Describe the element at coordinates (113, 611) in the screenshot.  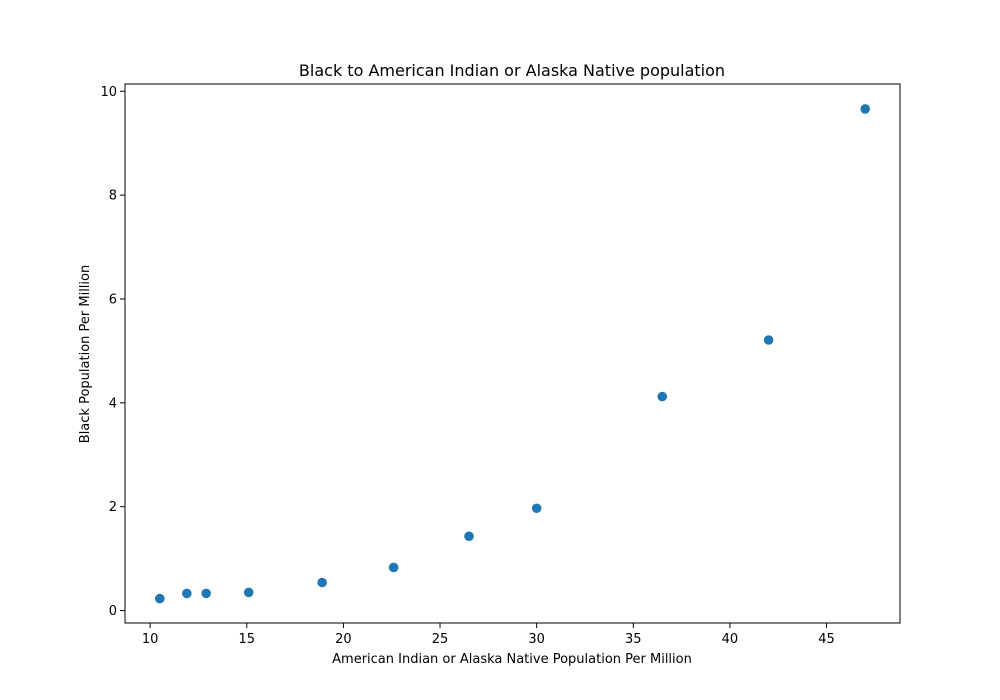
I see `y-tick-label: 0` at that location.